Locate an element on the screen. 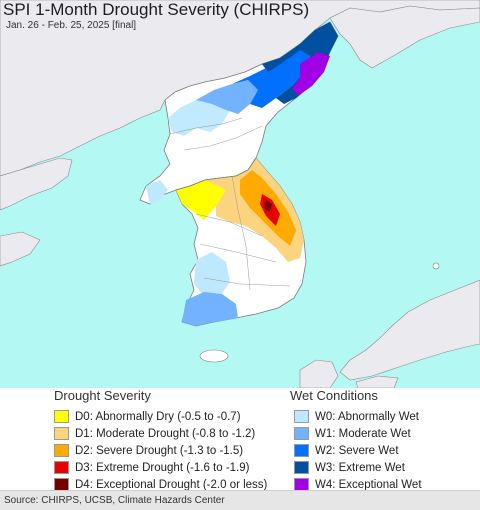 This screenshot has height=510, width=480. drought-legend-item: D2: Severe Drought (-1.3 to -1.5) is located at coordinates (160, 450).